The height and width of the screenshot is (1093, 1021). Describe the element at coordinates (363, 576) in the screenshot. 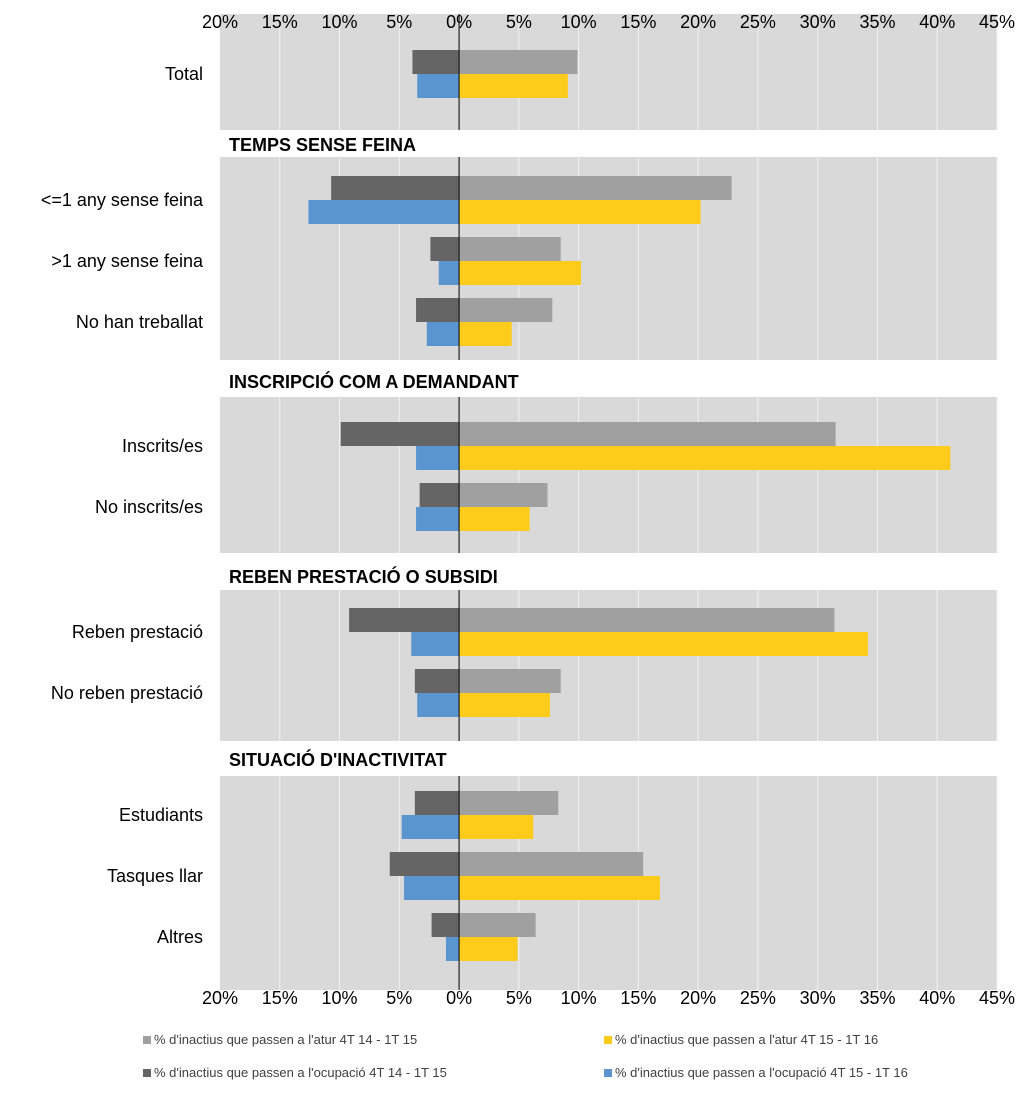

I see `section-heading: REBEN PRESTACIÓ O SUBSIDI` at that location.